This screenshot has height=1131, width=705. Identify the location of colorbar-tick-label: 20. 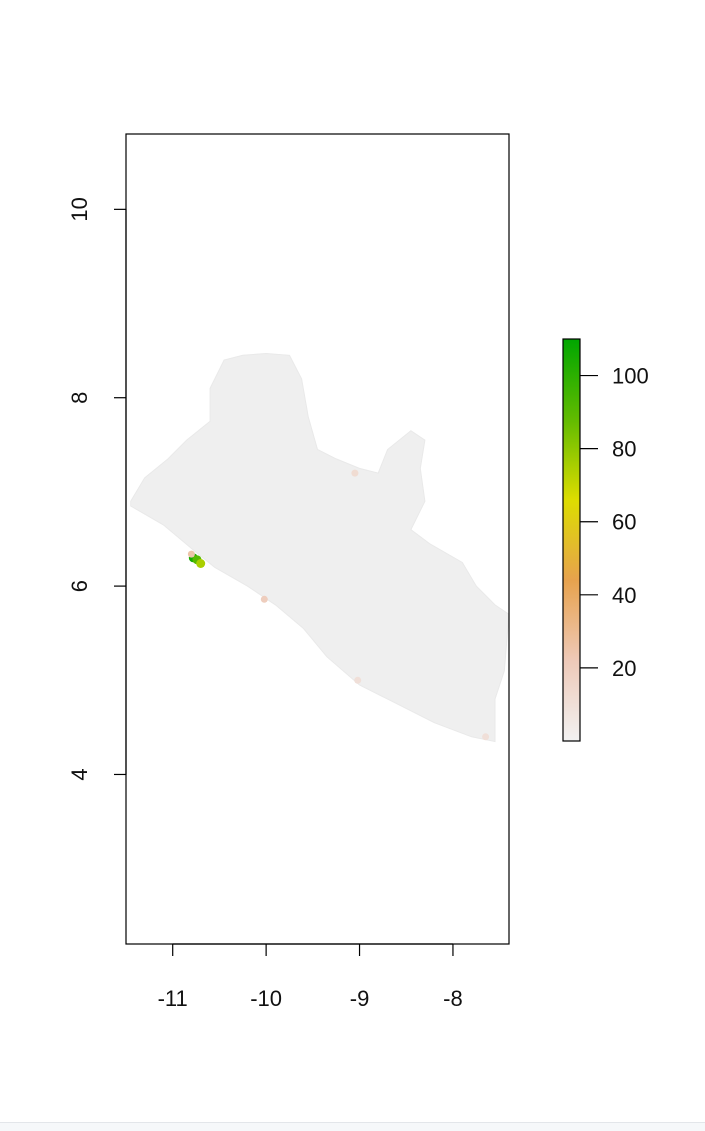
(624, 668).